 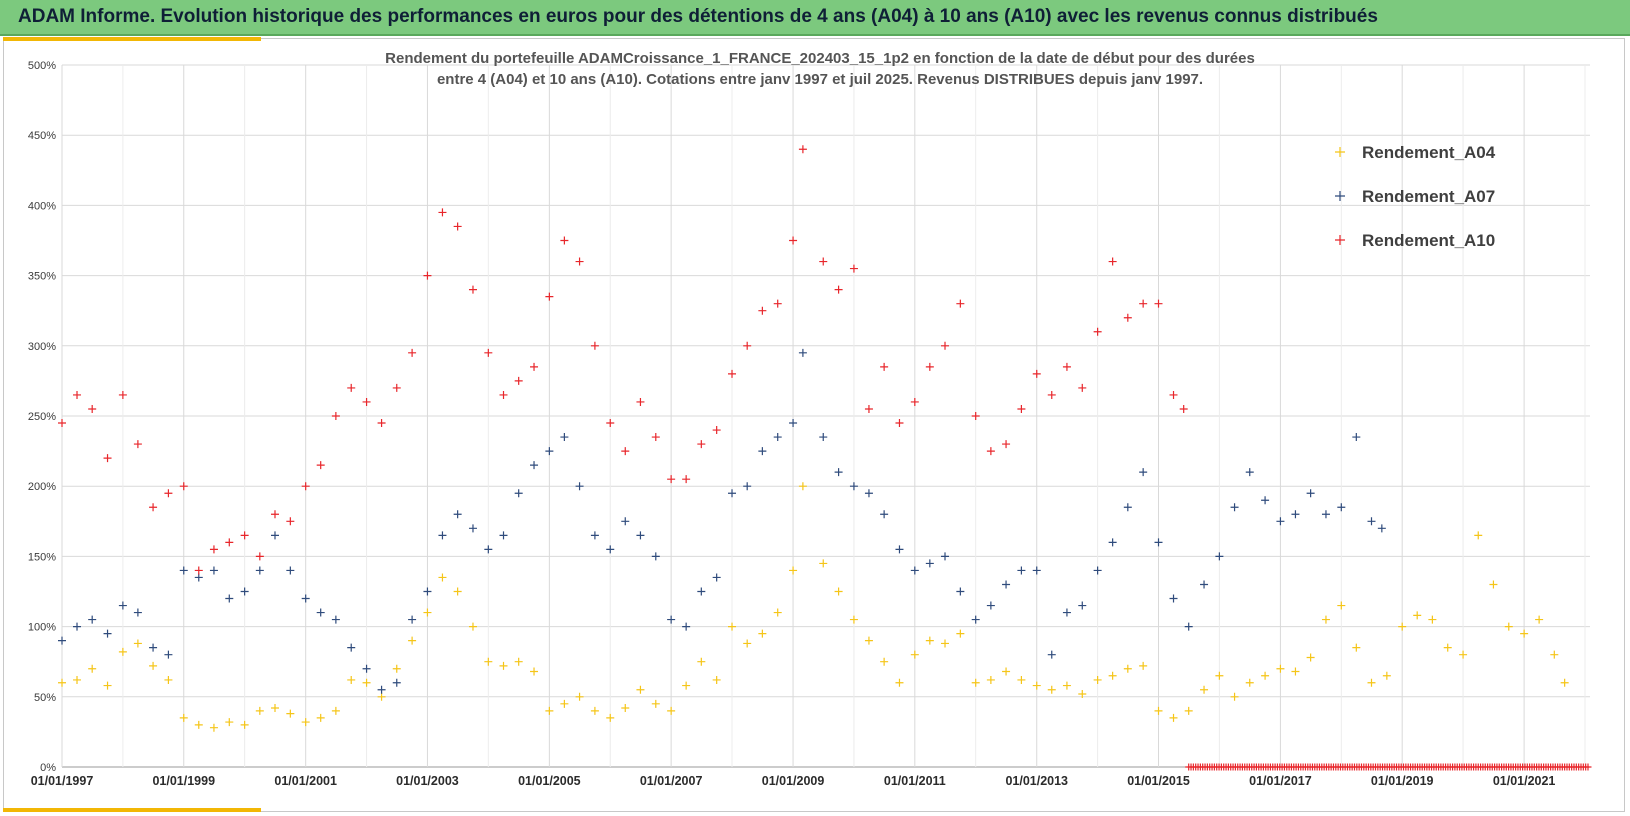 What do you see at coordinates (1158, 781) in the screenshot?
I see `x-tick-label: 01/01/2015` at bounding box center [1158, 781].